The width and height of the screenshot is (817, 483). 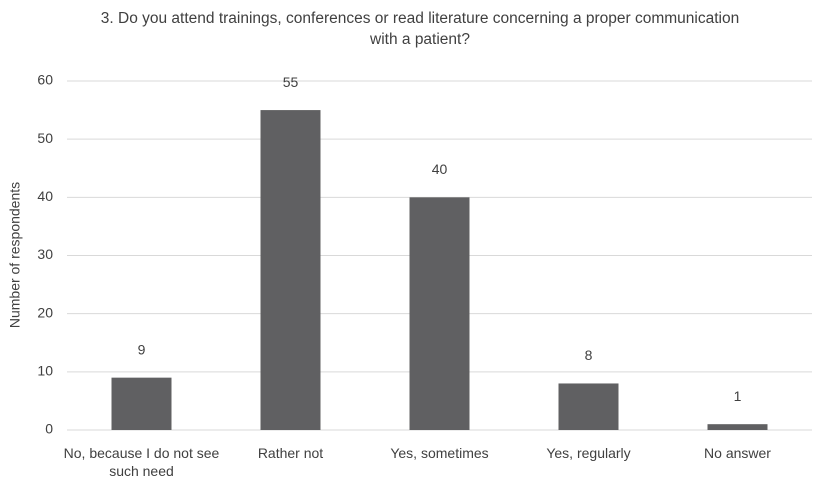 What do you see at coordinates (589, 355) in the screenshot?
I see `data-label: 8` at bounding box center [589, 355].